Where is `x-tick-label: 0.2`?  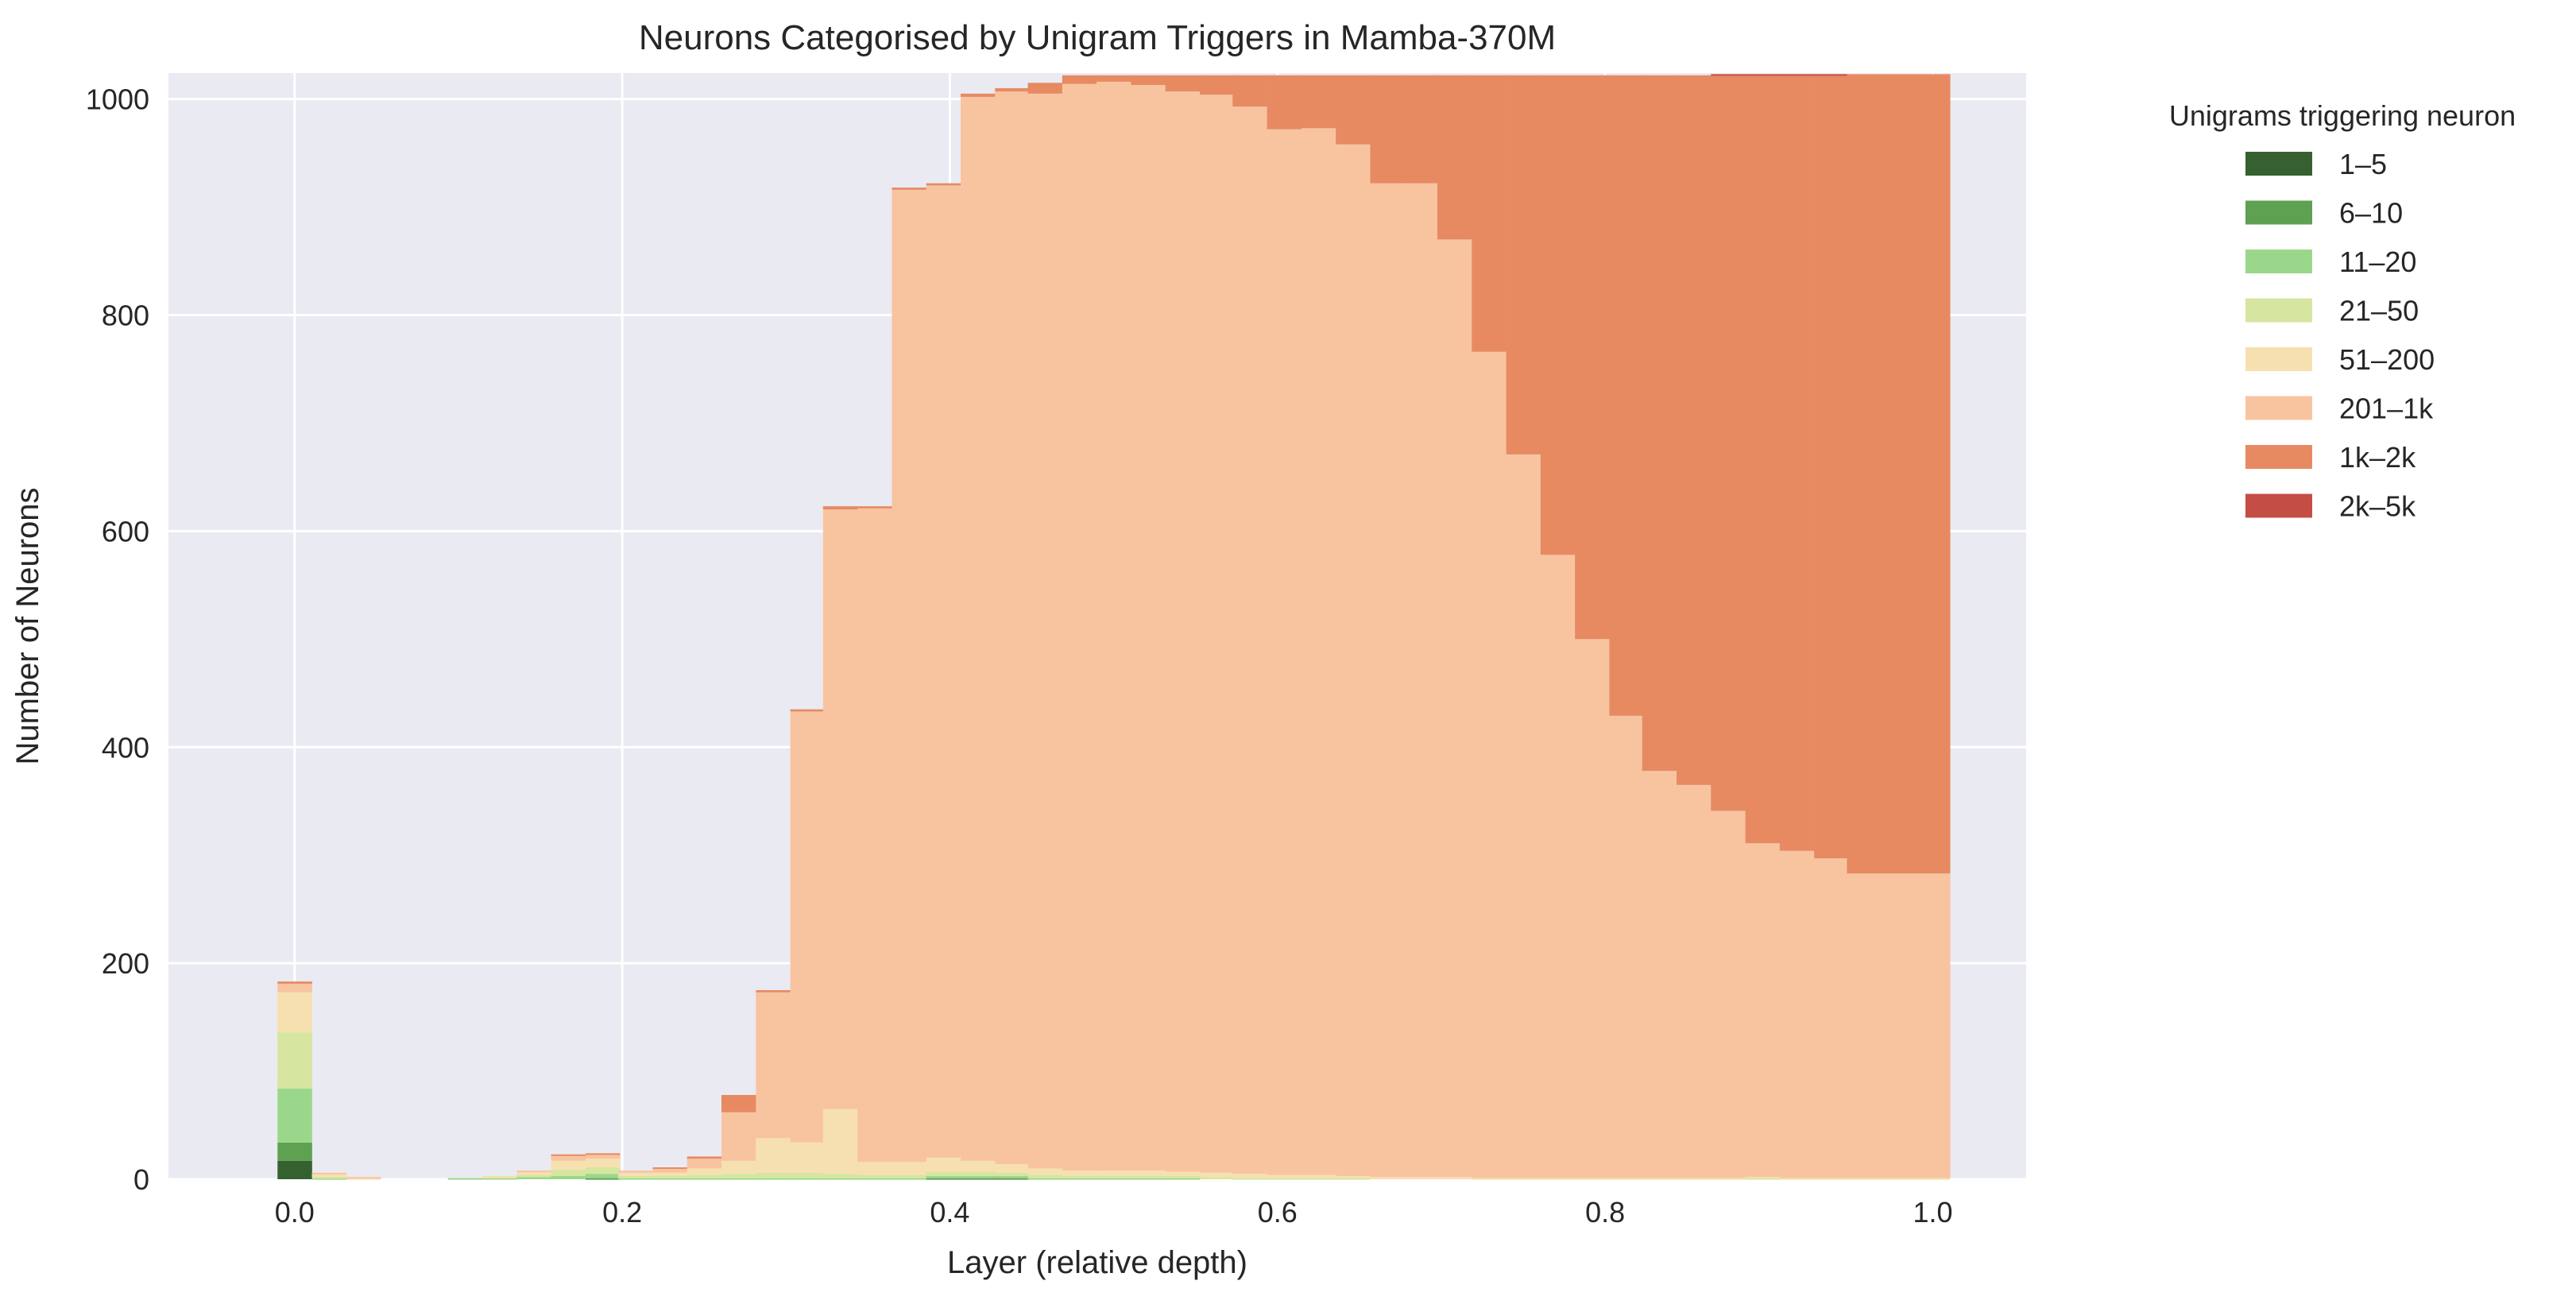
x-tick-label: 0.2 is located at coordinates (622, 1212).